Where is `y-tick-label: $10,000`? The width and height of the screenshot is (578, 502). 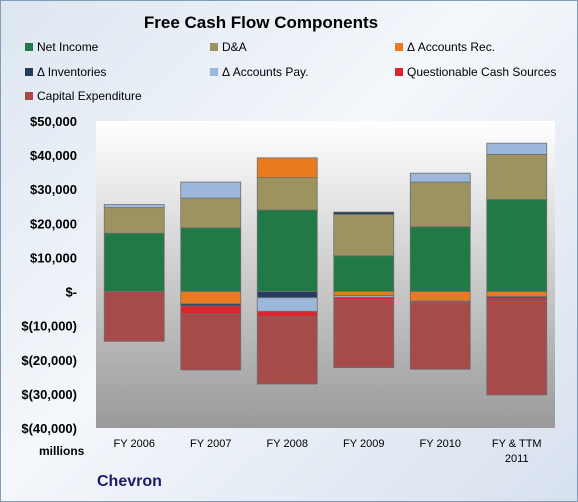
y-tick-label: $10,000 is located at coordinates (53, 257).